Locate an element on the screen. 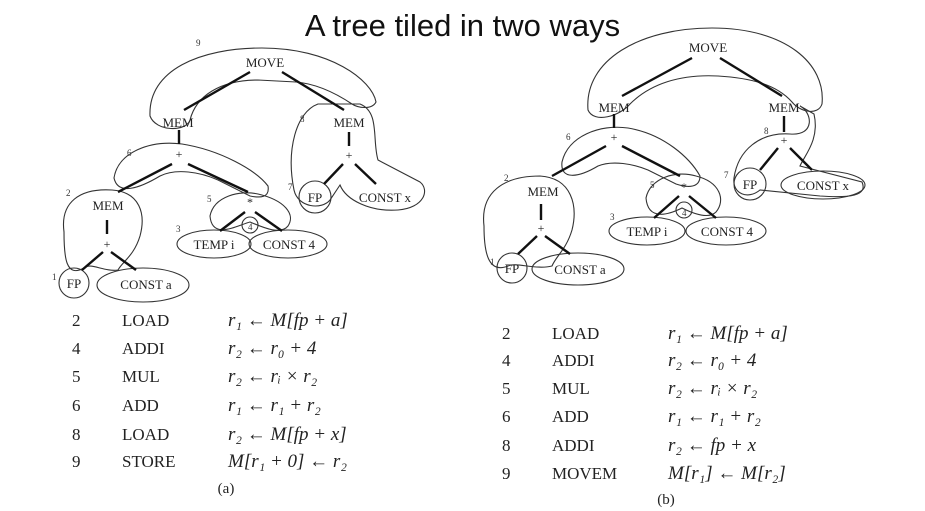 The image size is (925, 511). tile-9-outline is located at coordinates (705, 72).